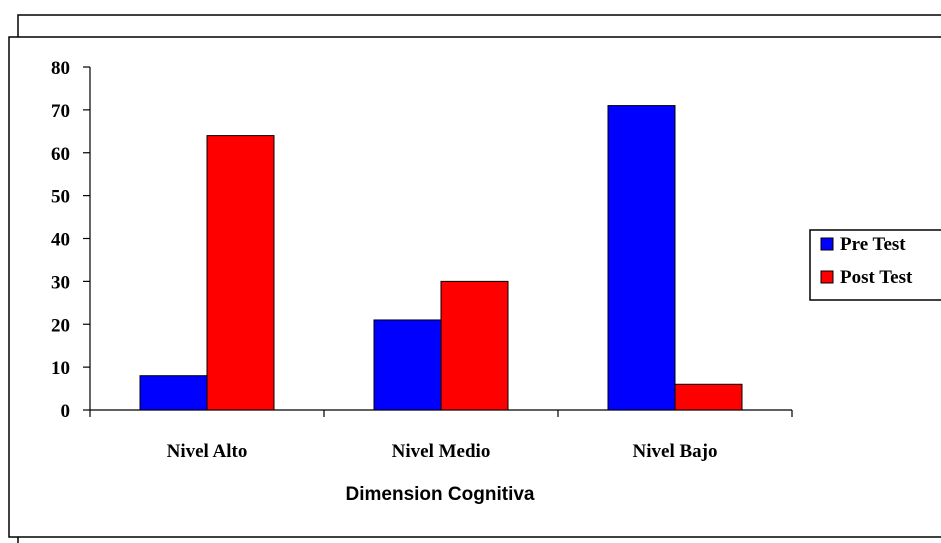  I want to click on category-labels: Nivel Alto Nivel Medio Nivel Bajo, so click(442, 451).